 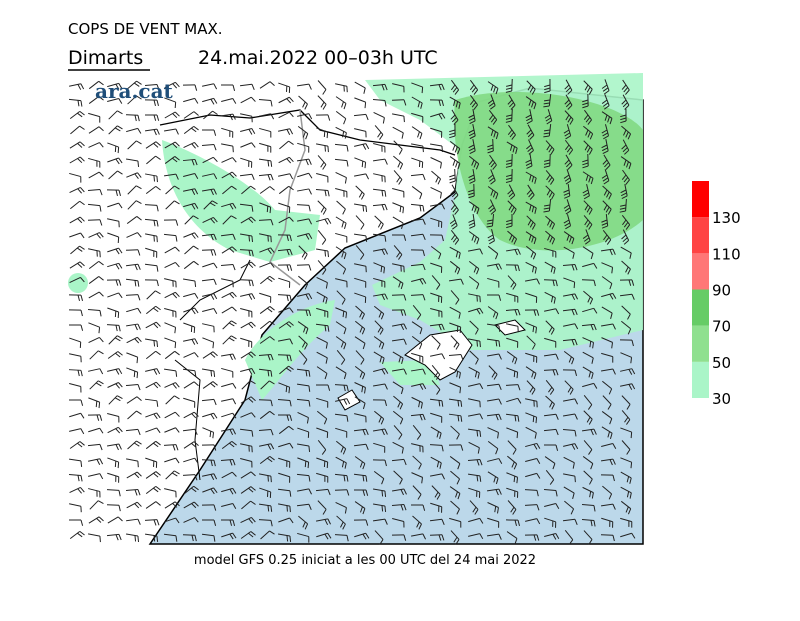 I want to click on colorbar-label: 70, so click(x=721, y=327).